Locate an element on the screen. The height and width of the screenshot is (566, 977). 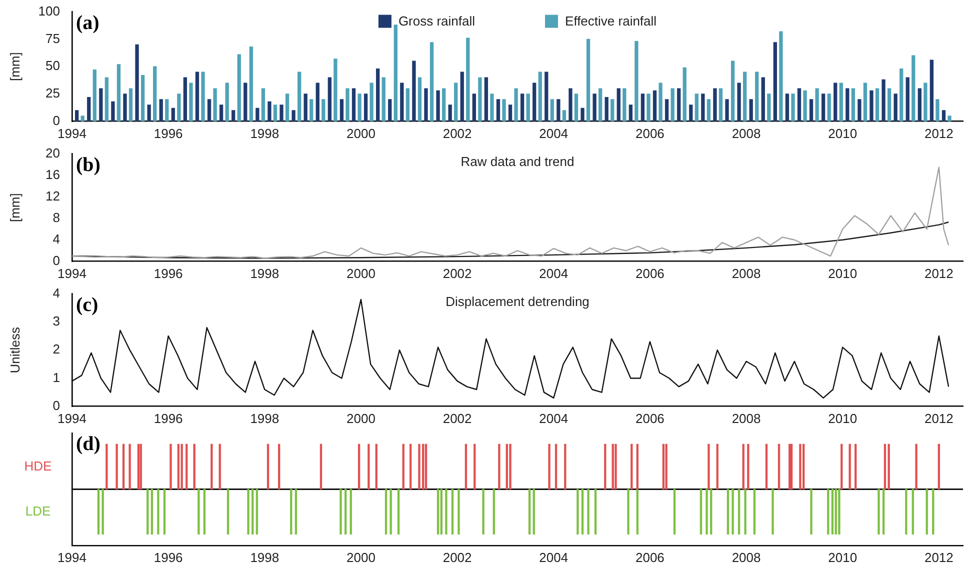
annotation: (a) is located at coordinates (88, 23).